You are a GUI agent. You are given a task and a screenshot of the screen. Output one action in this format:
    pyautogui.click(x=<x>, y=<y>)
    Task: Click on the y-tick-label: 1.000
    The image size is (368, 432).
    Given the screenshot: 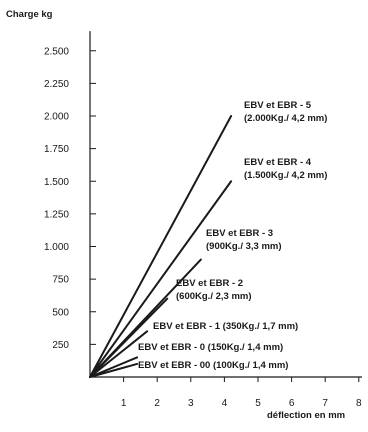 What is the action you would take?
    pyautogui.click(x=56, y=247)
    